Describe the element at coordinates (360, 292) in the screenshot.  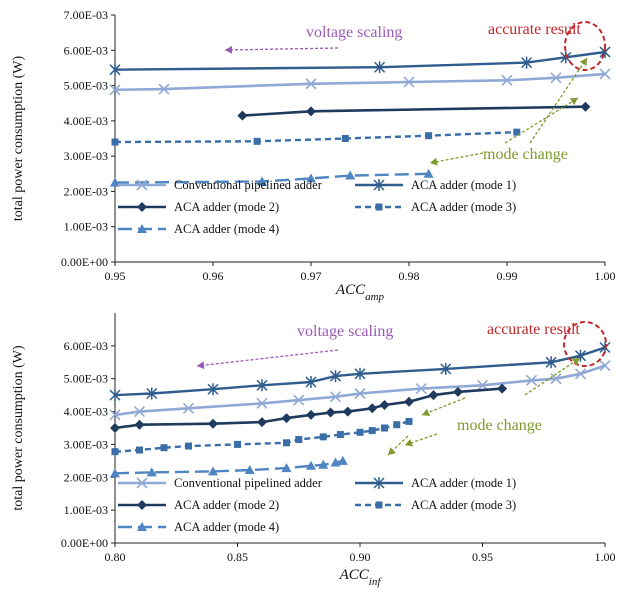
I see `x-axis-label: ACCamp` at that location.